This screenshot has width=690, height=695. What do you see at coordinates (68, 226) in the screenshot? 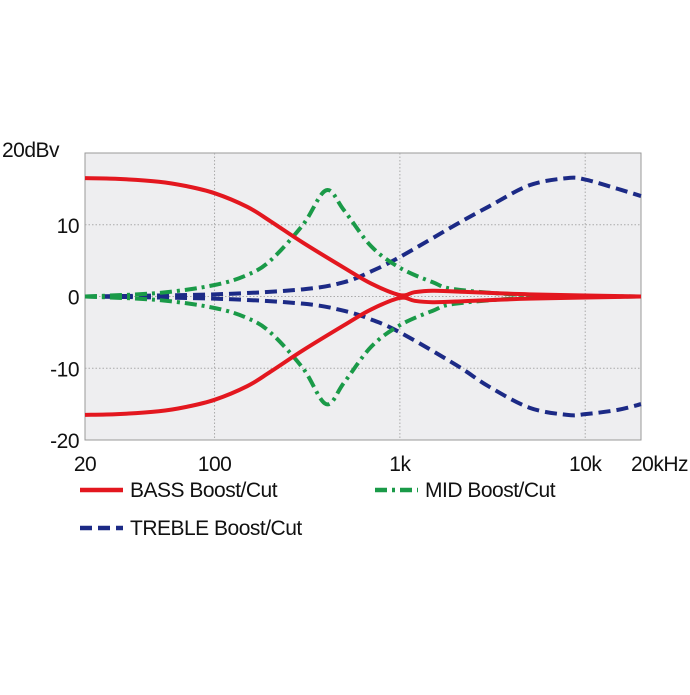
I see `y-tick-label: 10` at bounding box center [68, 226].